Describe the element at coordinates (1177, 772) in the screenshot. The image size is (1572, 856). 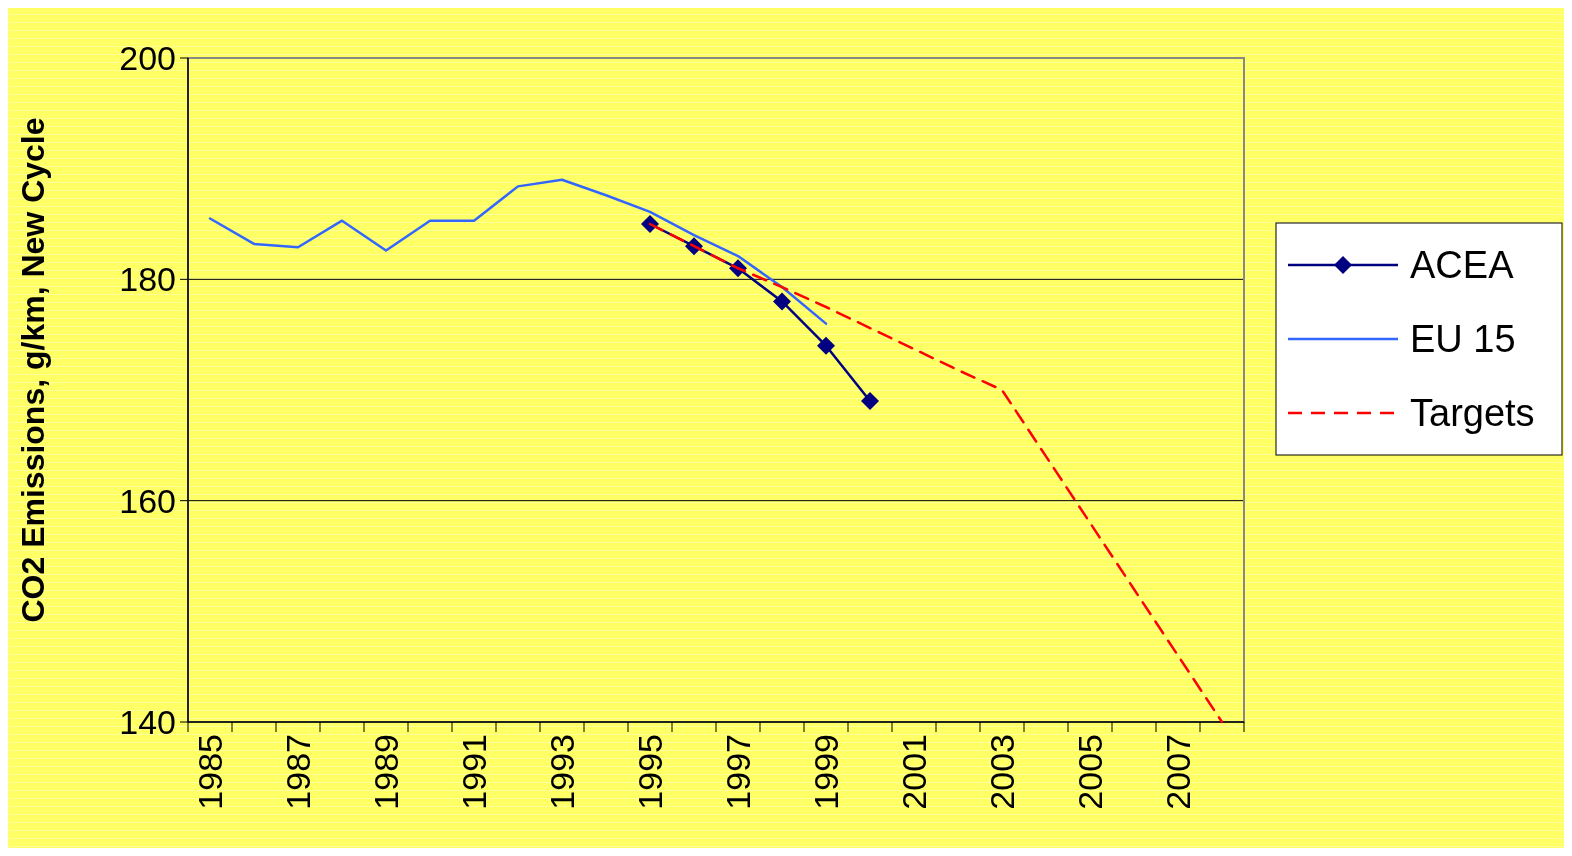
I see `x-tick-label: 2007` at that location.